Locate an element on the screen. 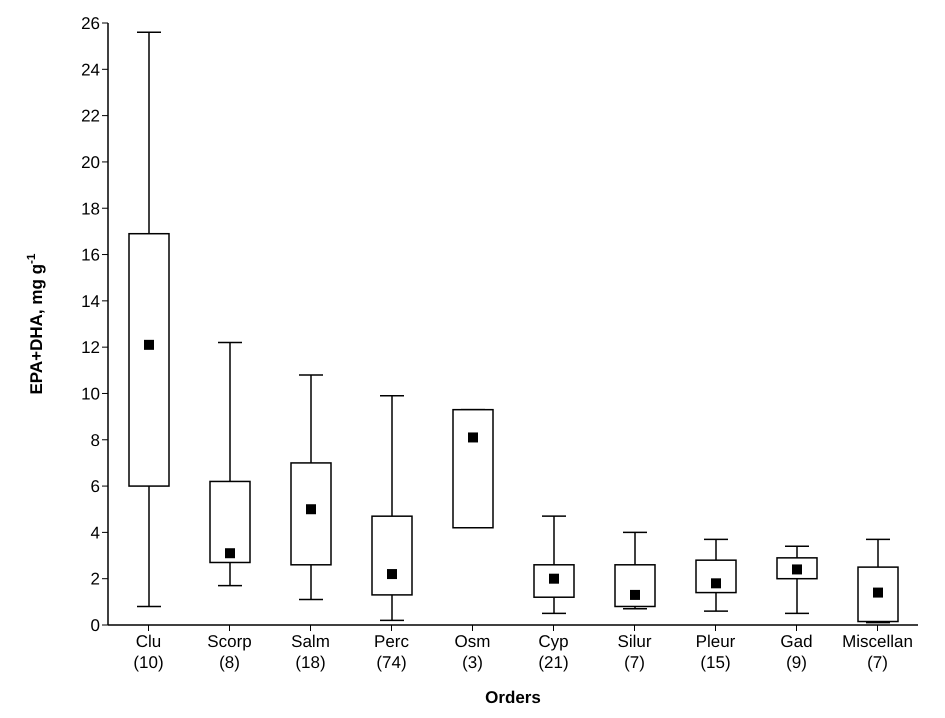 This screenshot has height=718, width=945. y-tick-label: 12 is located at coordinates (90, 348).